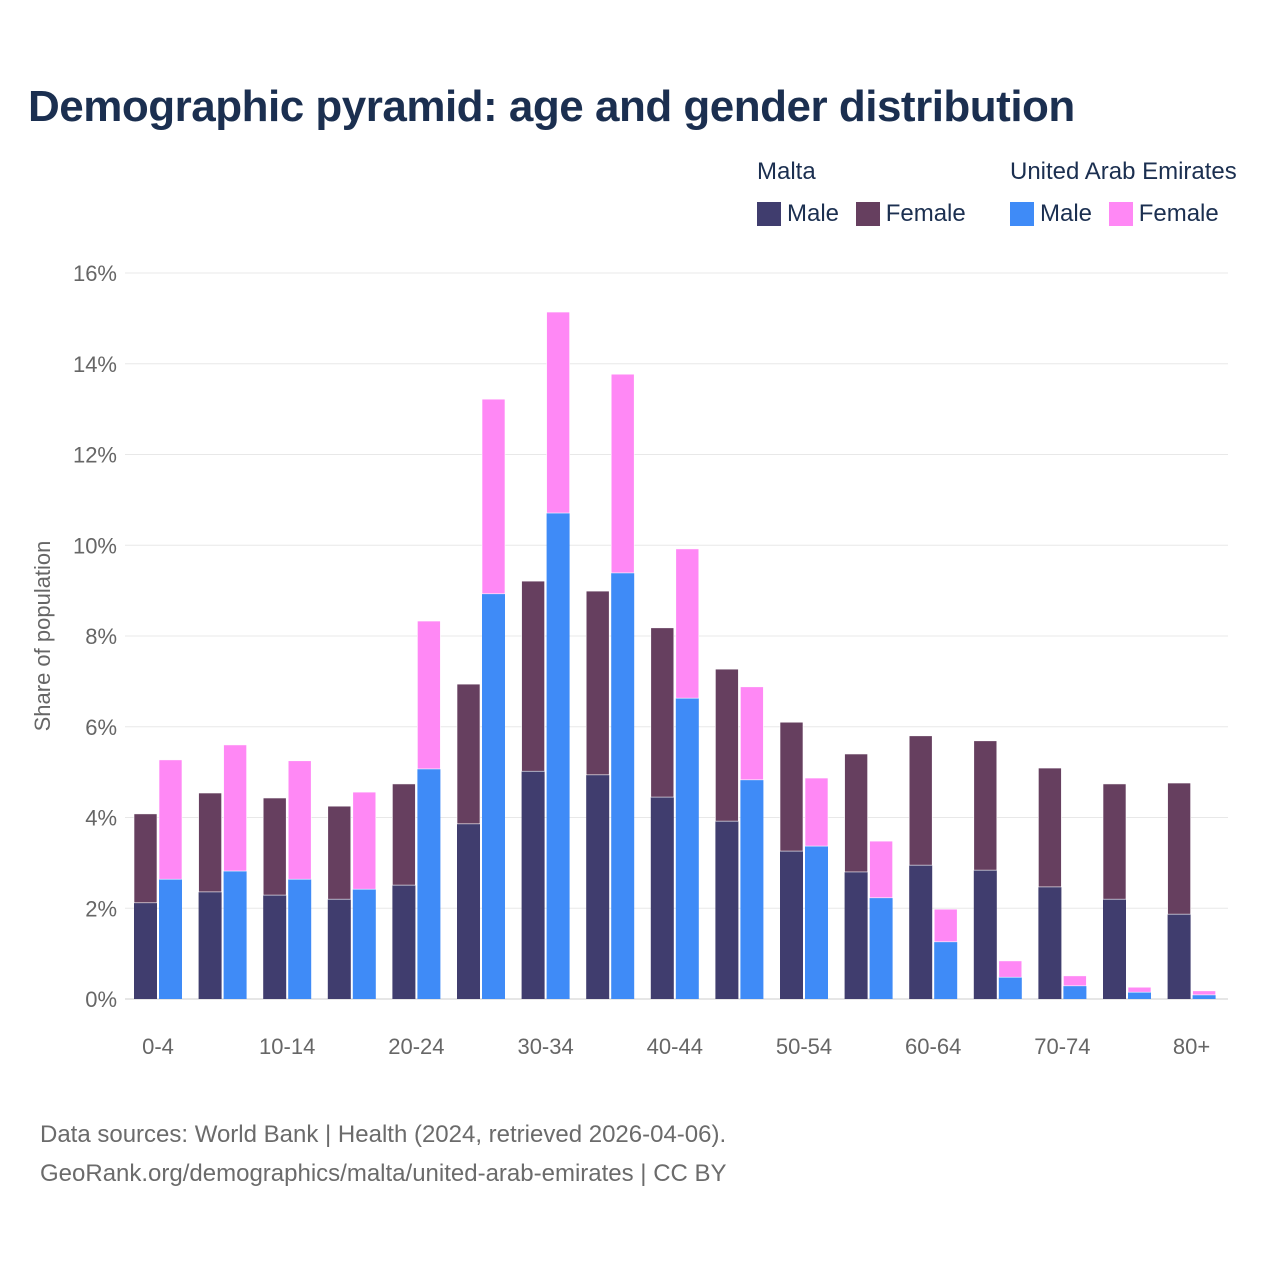 The image size is (1280, 1280). Describe the element at coordinates (101, 727) in the screenshot. I see `y-tick-label: 6%` at that location.